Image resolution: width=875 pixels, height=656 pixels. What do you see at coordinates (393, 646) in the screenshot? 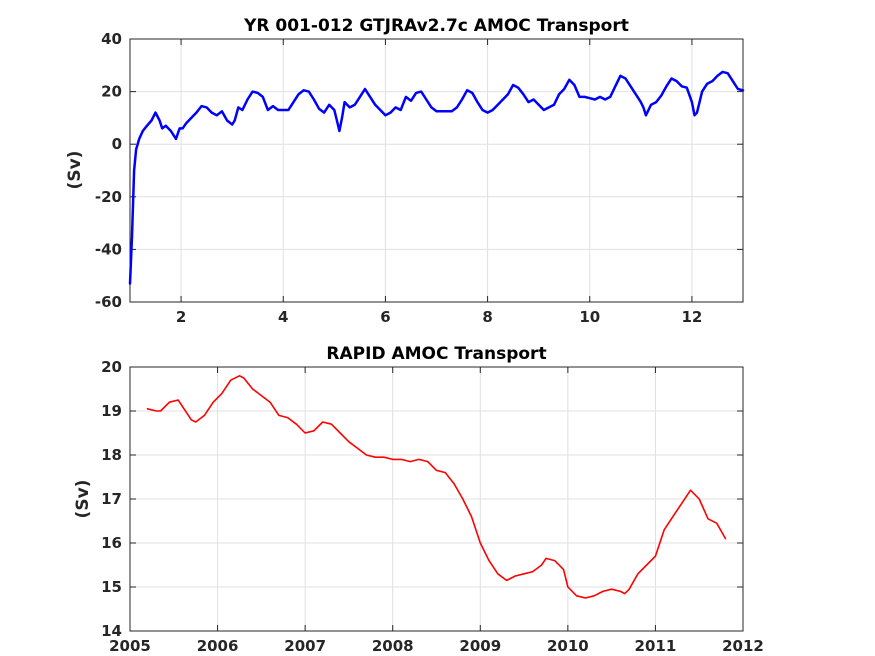
I see `bottom-chart-xtick-label: 2008` at bounding box center [393, 646].